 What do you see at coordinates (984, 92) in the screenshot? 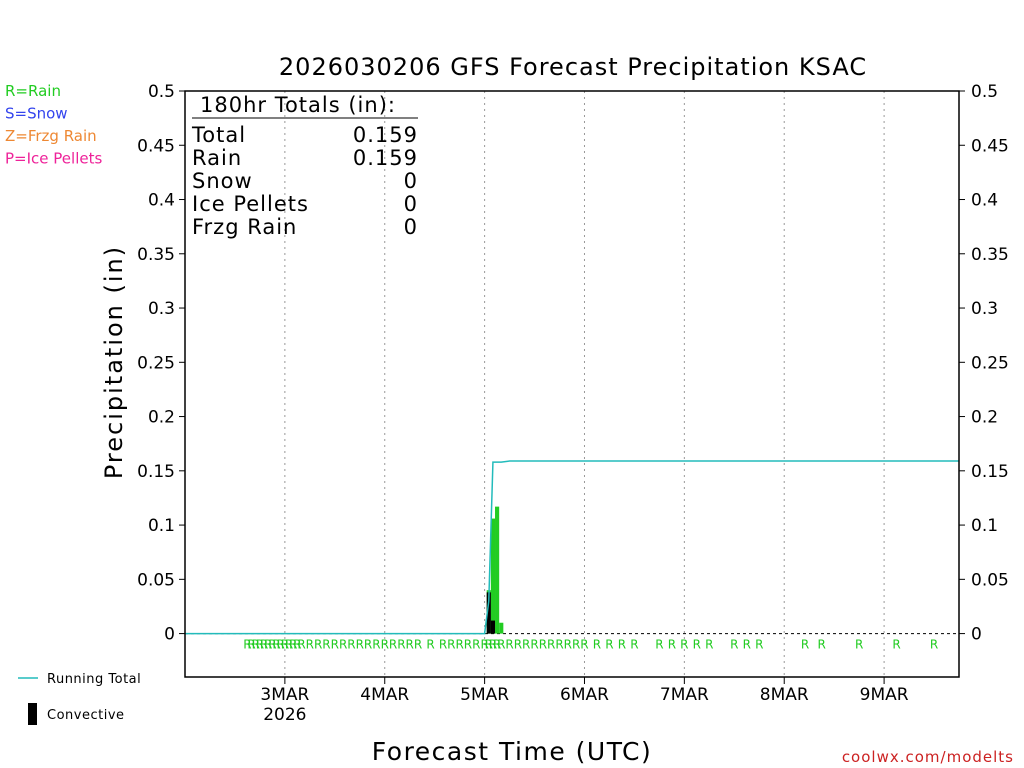
I see `y-tick-label-right: 0.5` at bounding box center [984, 92].